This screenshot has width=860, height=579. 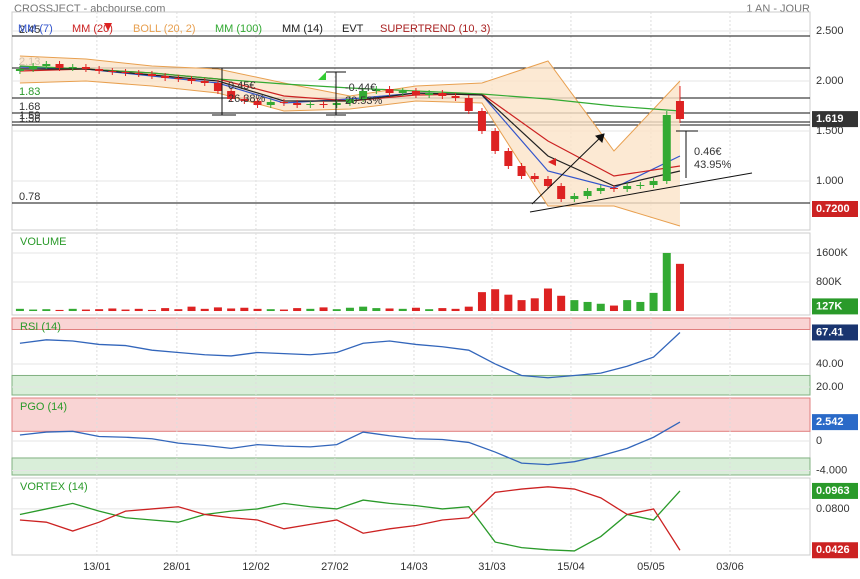 What do you see at coordinates (651, 567) in the screenshot?
I see `x-tick-label: 05/05` at bounding box center [651, 567].